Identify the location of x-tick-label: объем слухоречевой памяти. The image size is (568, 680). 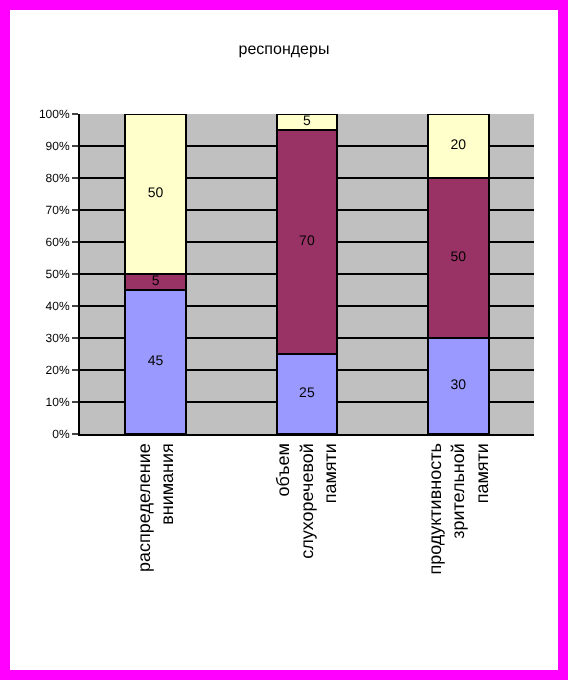
(307, 501).